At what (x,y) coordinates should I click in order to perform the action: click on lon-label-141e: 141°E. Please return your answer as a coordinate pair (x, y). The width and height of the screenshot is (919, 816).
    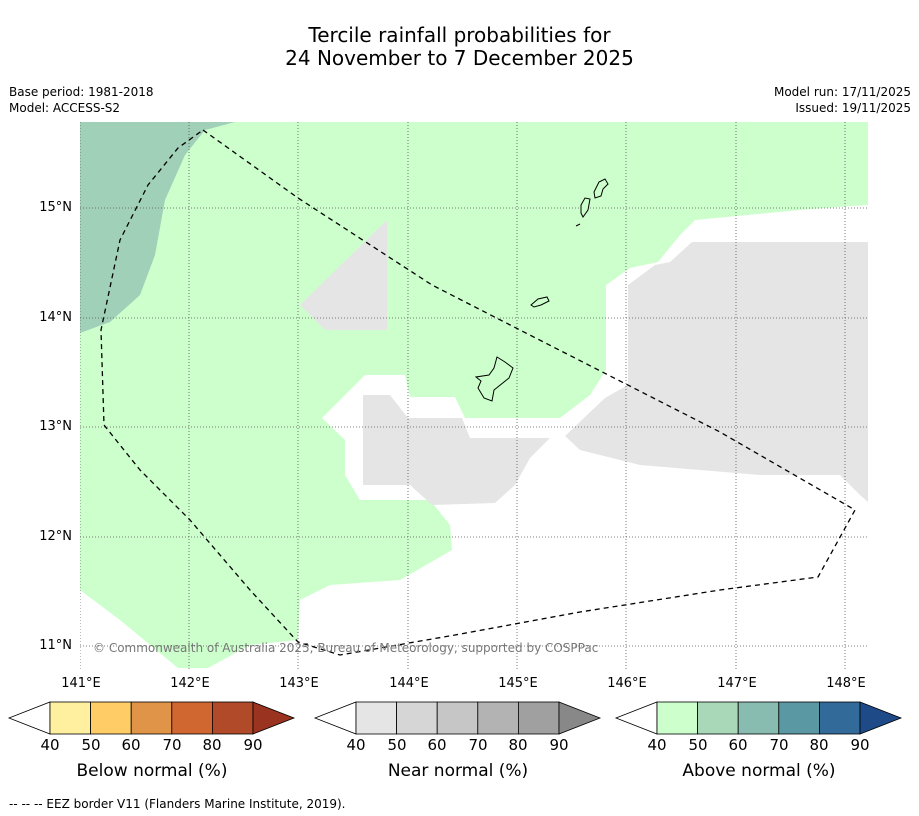
    Looking at the image, I should click on (81, 683).